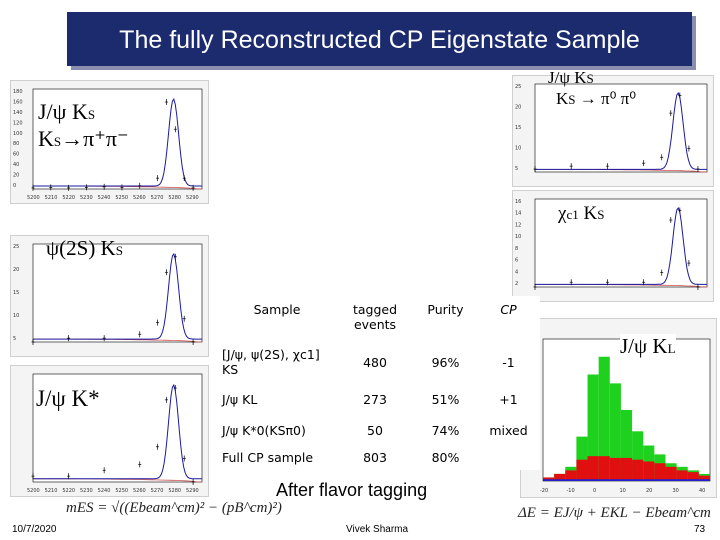 The height and width of the screenshot is (540, 720). Describe the element at coordinates (516, 249) in the screenshot. I see `y-tick-label: 8` at that location.